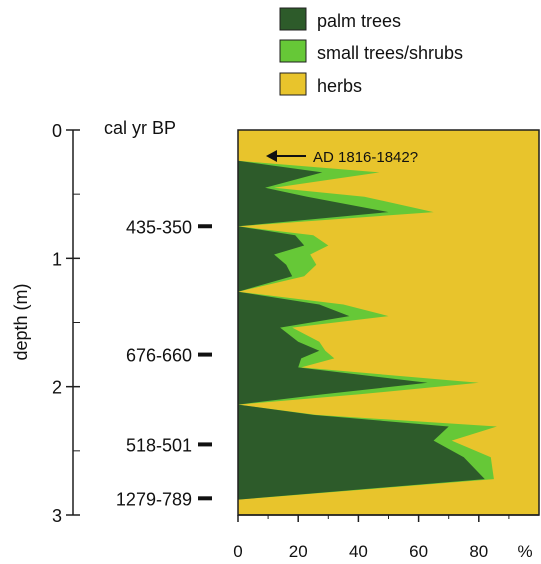 The width and height of the screenshot is (541, 564). I want to click on age-date-label: 676-660, so click(159, 356).